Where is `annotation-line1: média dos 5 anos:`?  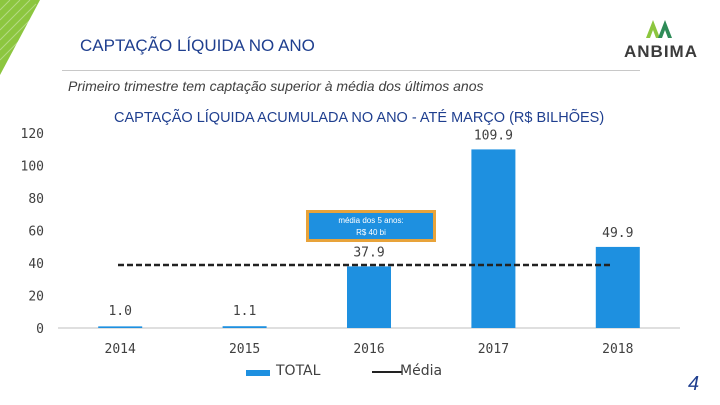
annotation-line1: média dos 5 anos: is located at coordinates (371, 220).